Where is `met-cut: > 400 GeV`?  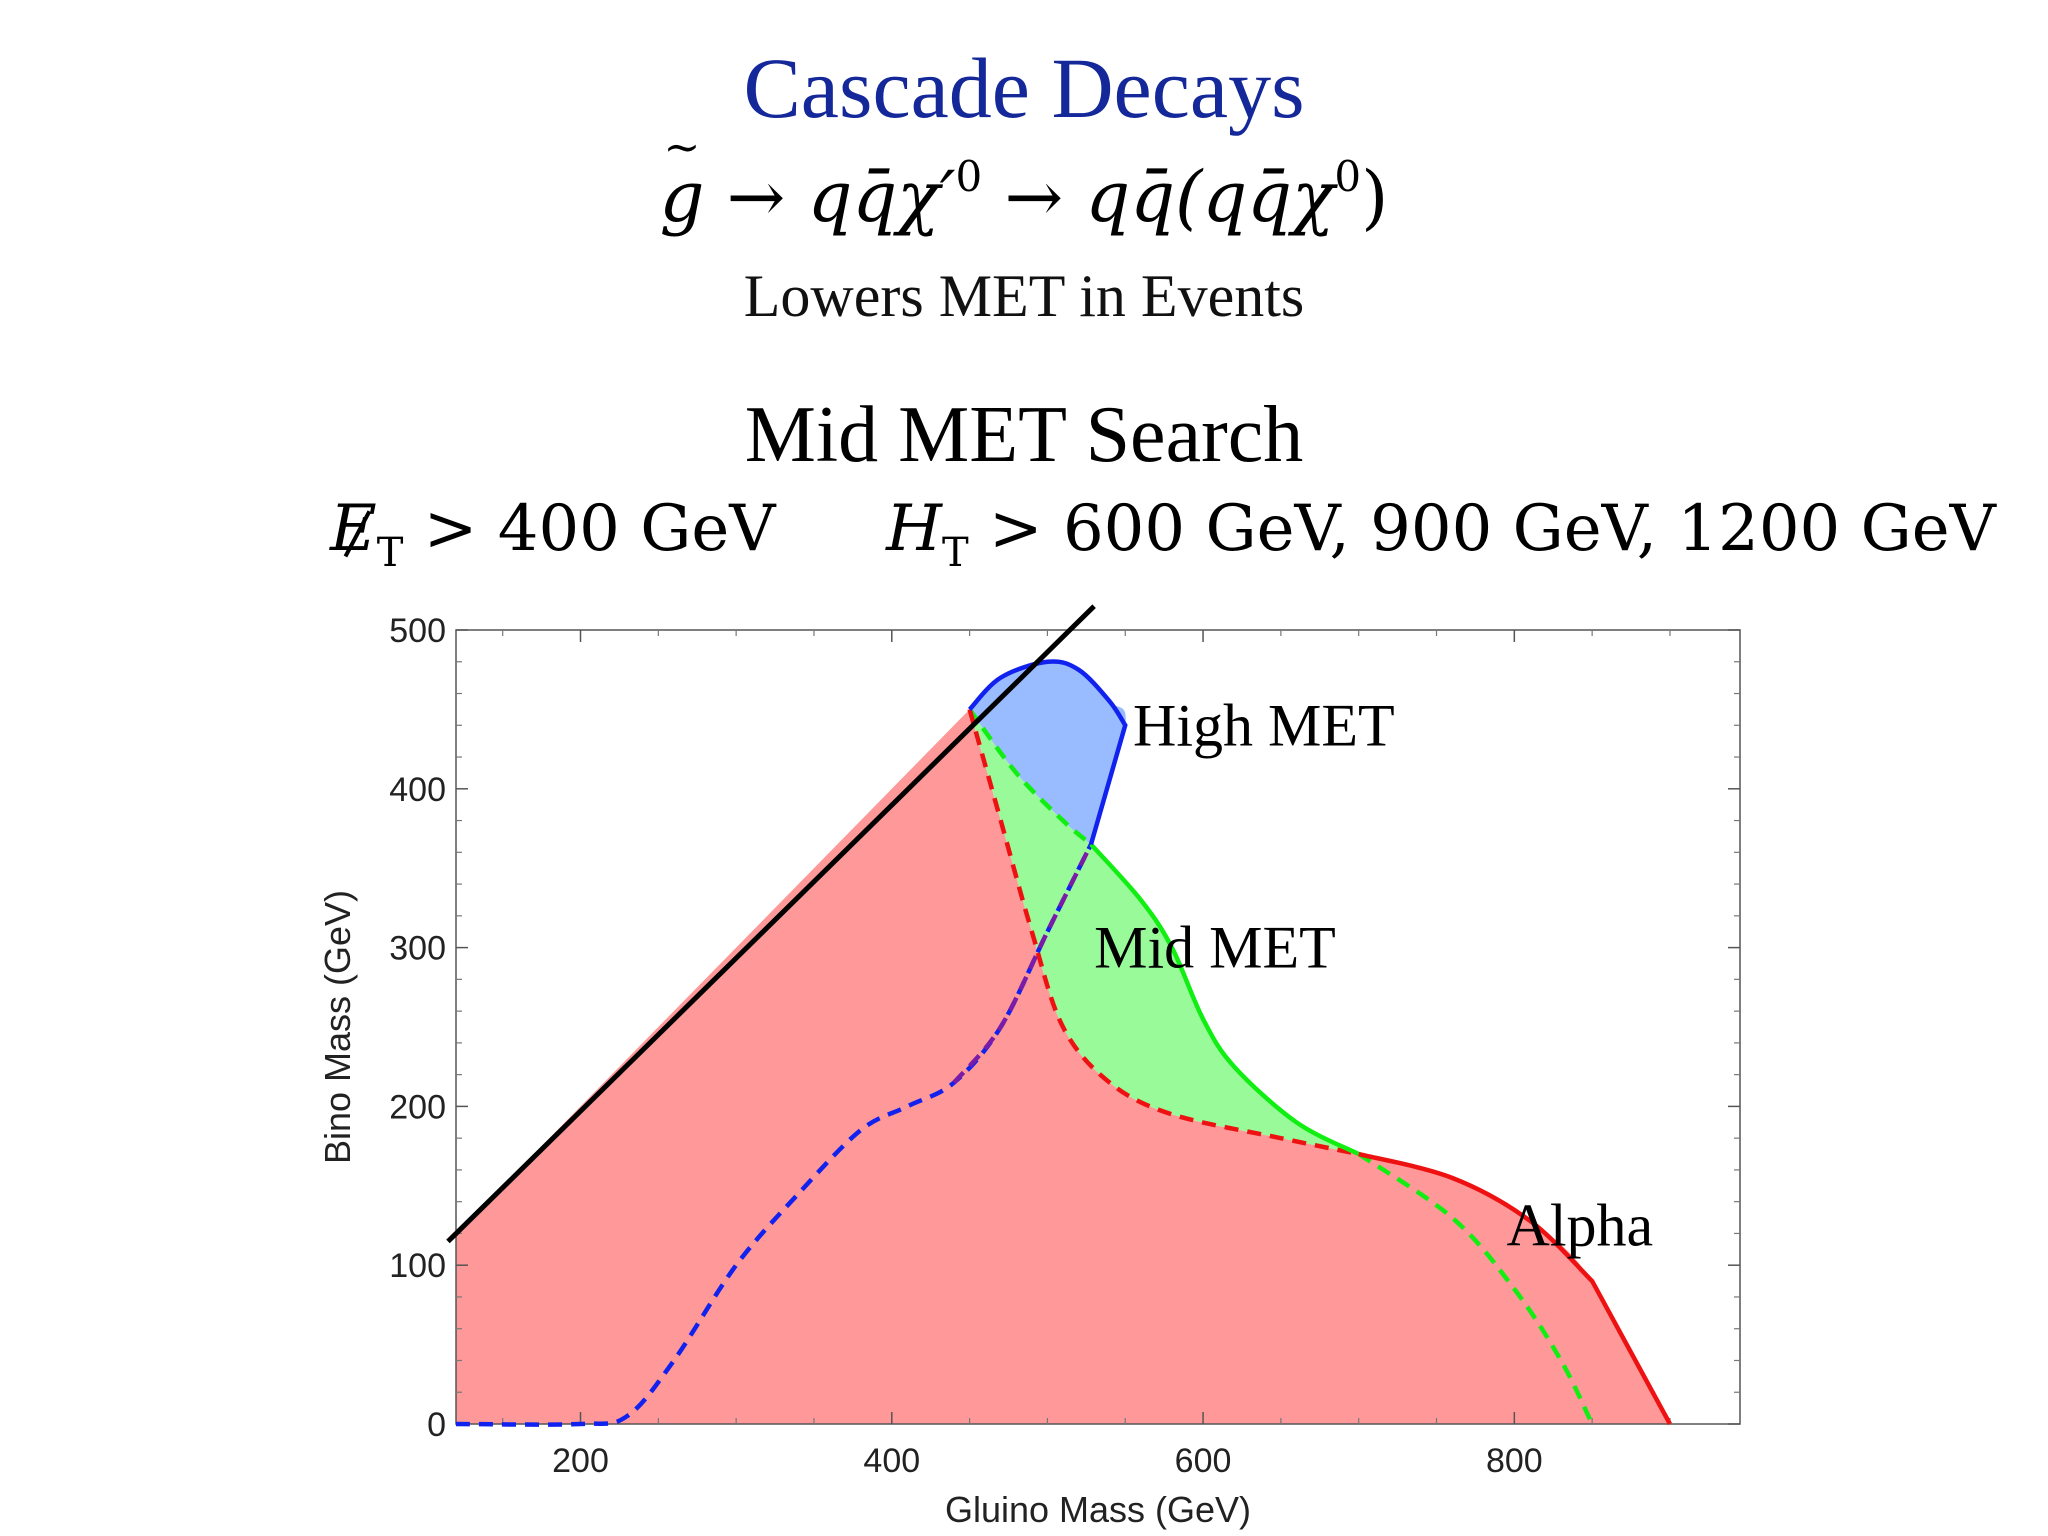 met-cut: > 400 GeV is located at coordinates (599, 529).